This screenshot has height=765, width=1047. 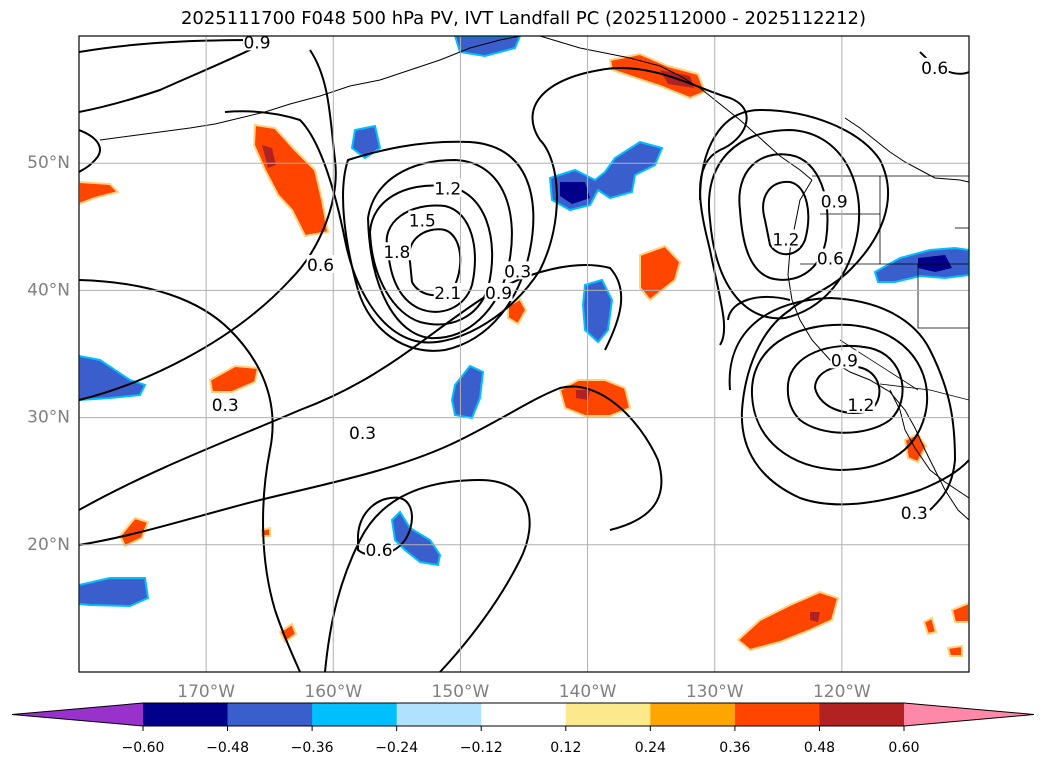 What do you see at coordinates (143, 748) in the screenshot?
I see `colorbar-tick-label: −0.60` at bounding box center [143, 748].